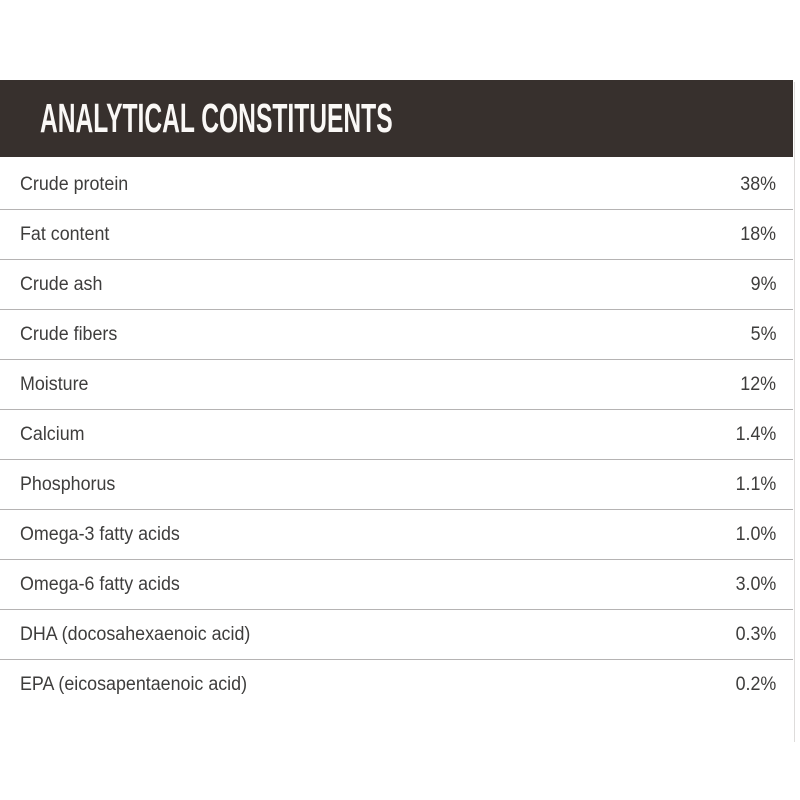 Image resolution: width=800 pixels, height=800 pixels. I want to click on section-header-bar: ANALYTICAL CONSTITUENTS, so click(396, 118).